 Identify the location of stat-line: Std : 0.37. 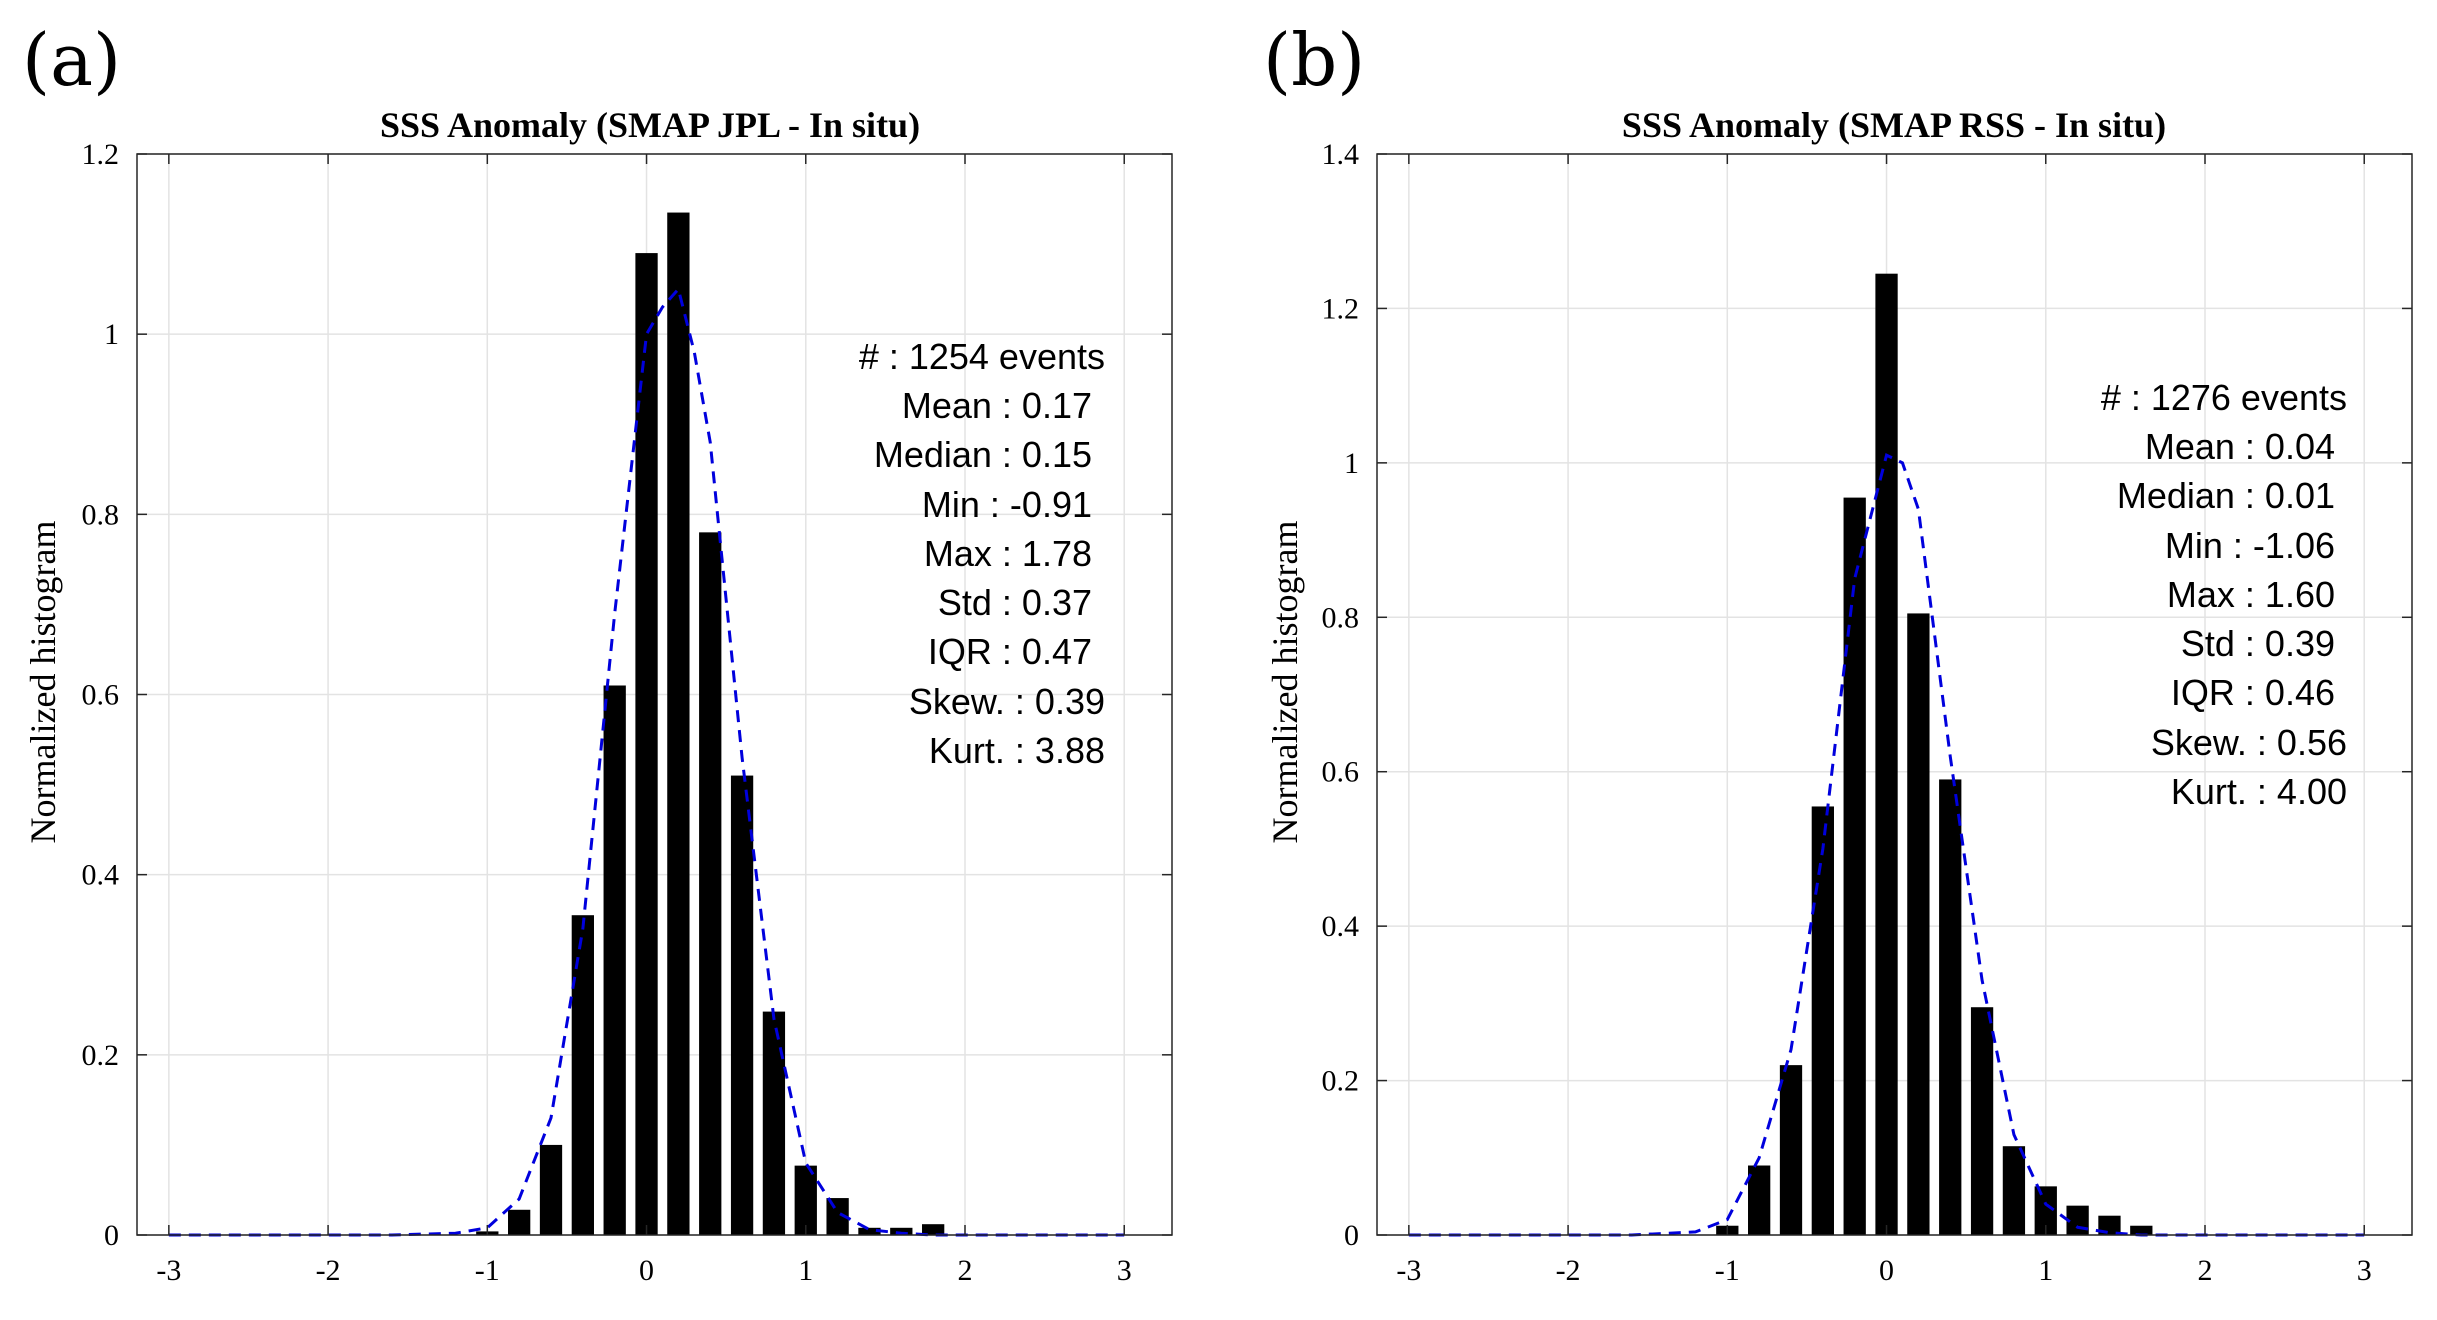
(1015, 602).